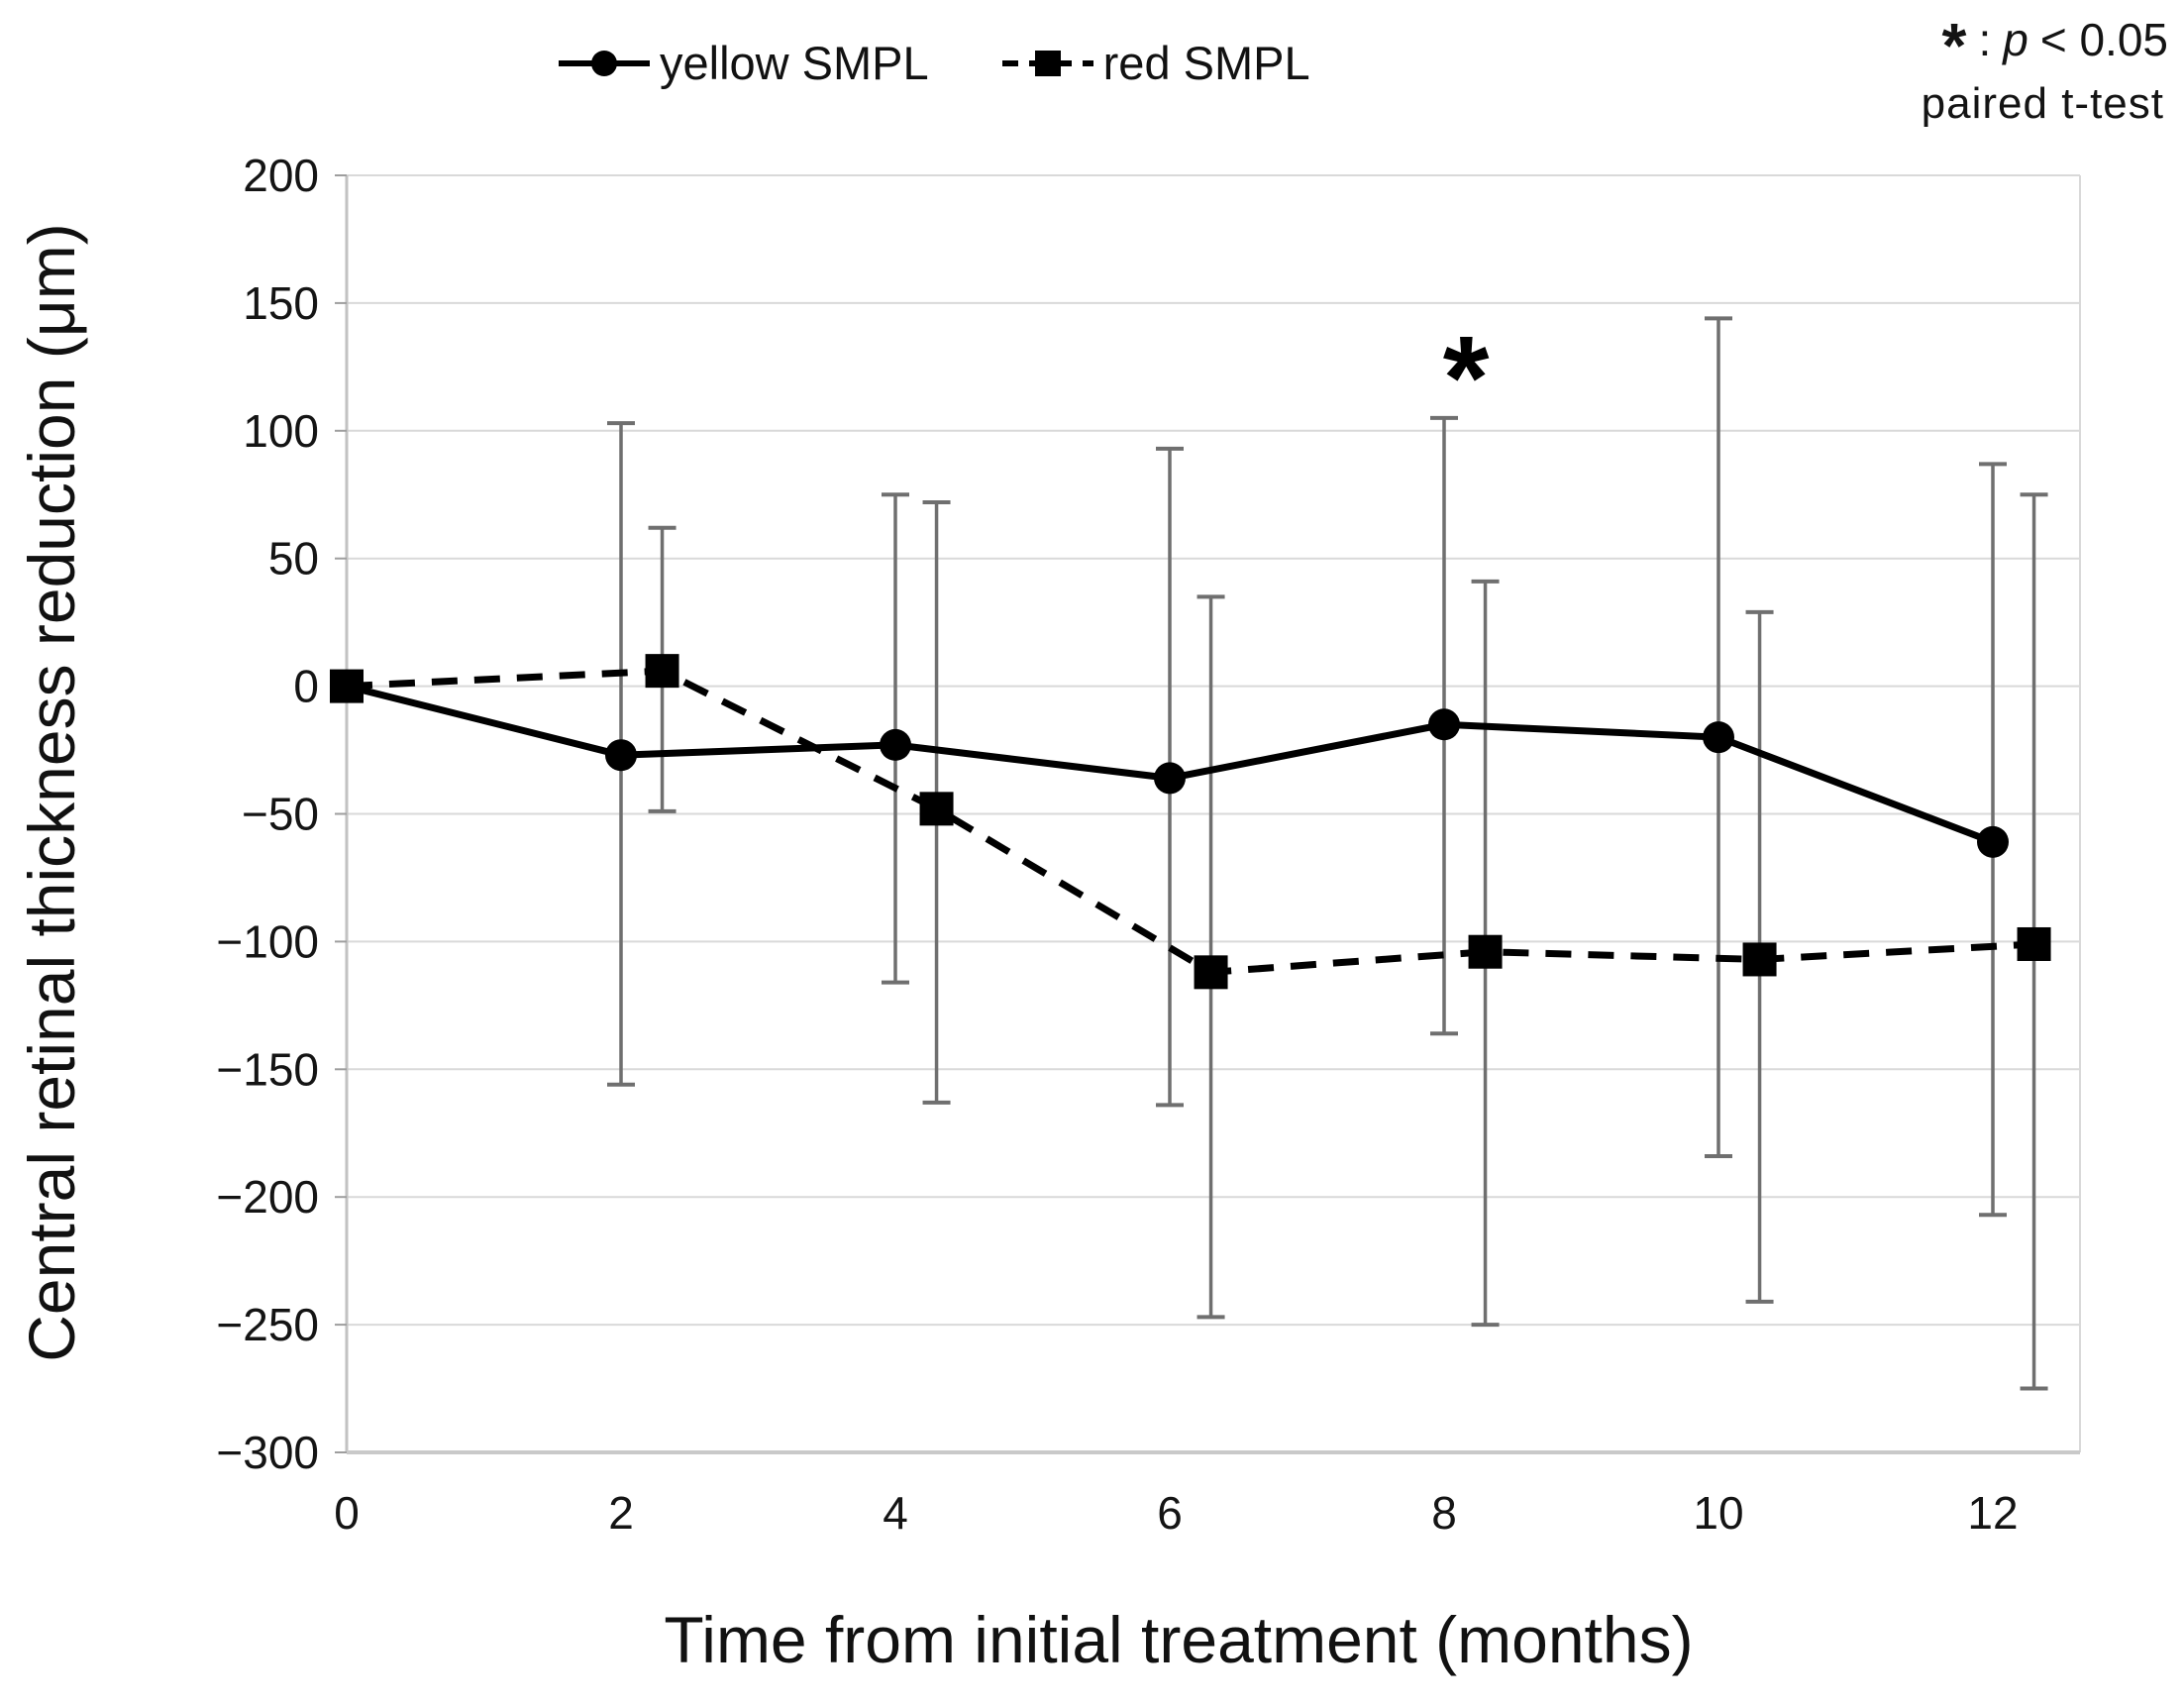  I want to click on legend-label-red-smpl: red SMPL, so click(1206, 63).